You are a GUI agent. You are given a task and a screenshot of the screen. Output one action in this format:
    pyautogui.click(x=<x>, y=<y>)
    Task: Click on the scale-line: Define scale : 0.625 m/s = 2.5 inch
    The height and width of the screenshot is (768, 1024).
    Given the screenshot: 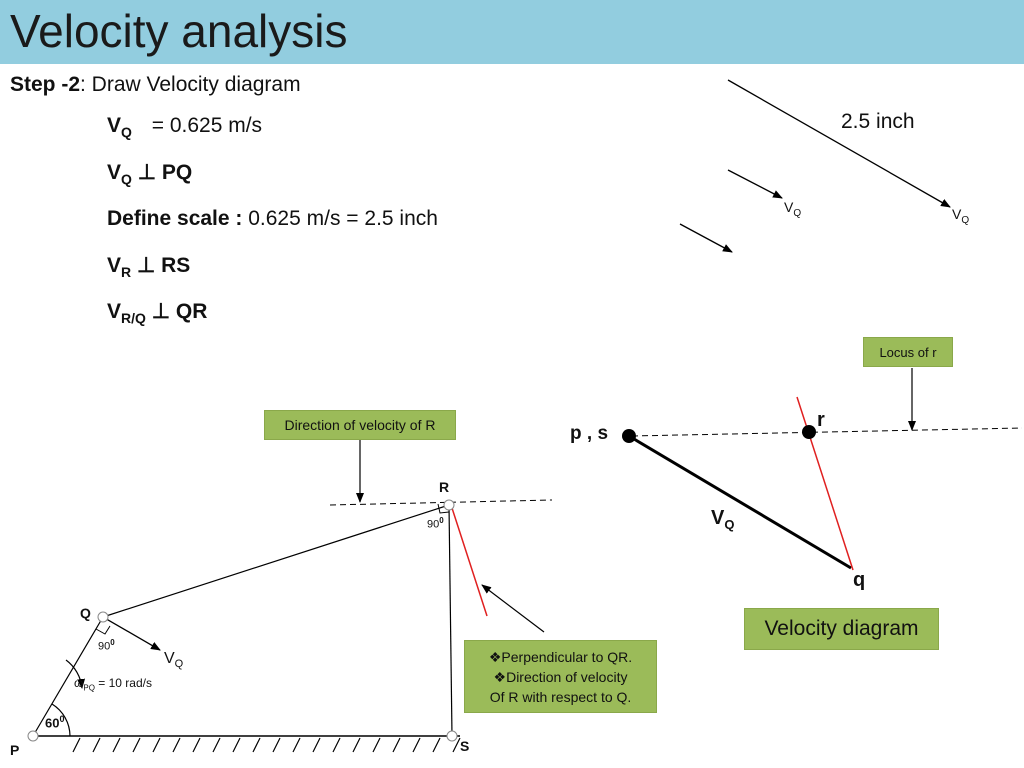 What is the action you would take?
    pyautogui.click(x=272, y=219)
    